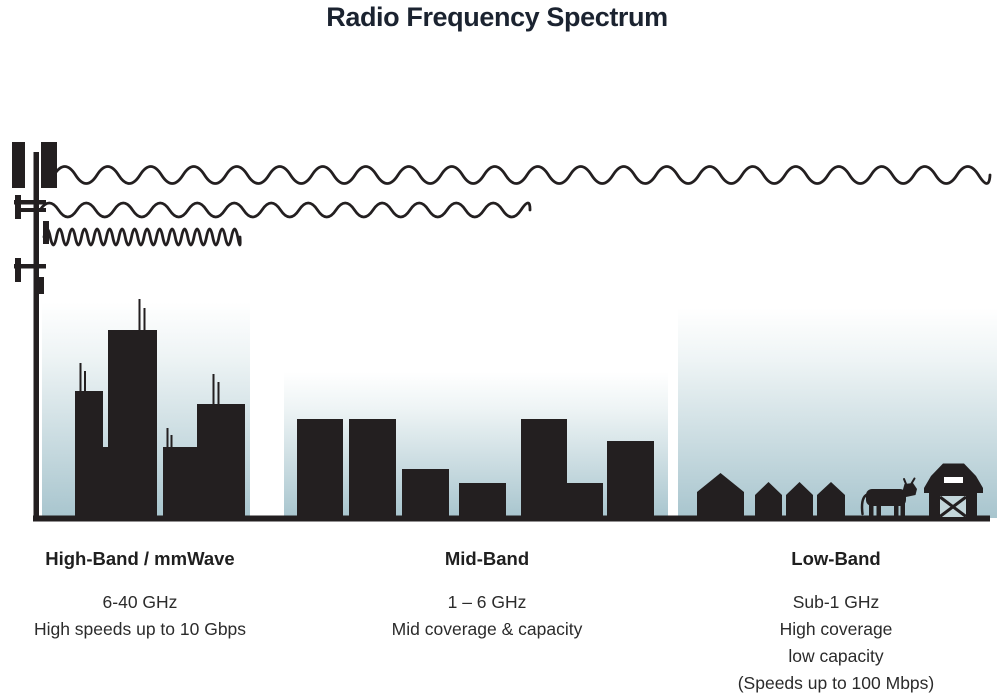 The height and width of the screenshot is (700, 1000). I want to click on barn-vent, so click(953, 480).